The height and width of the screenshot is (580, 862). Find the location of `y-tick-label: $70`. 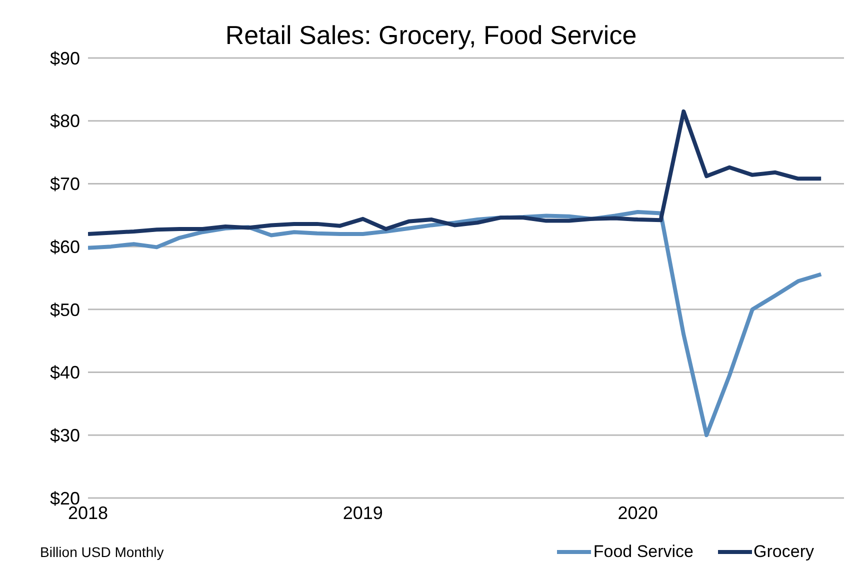

y-tick-label: $70 is located at coordinates (65, 184).